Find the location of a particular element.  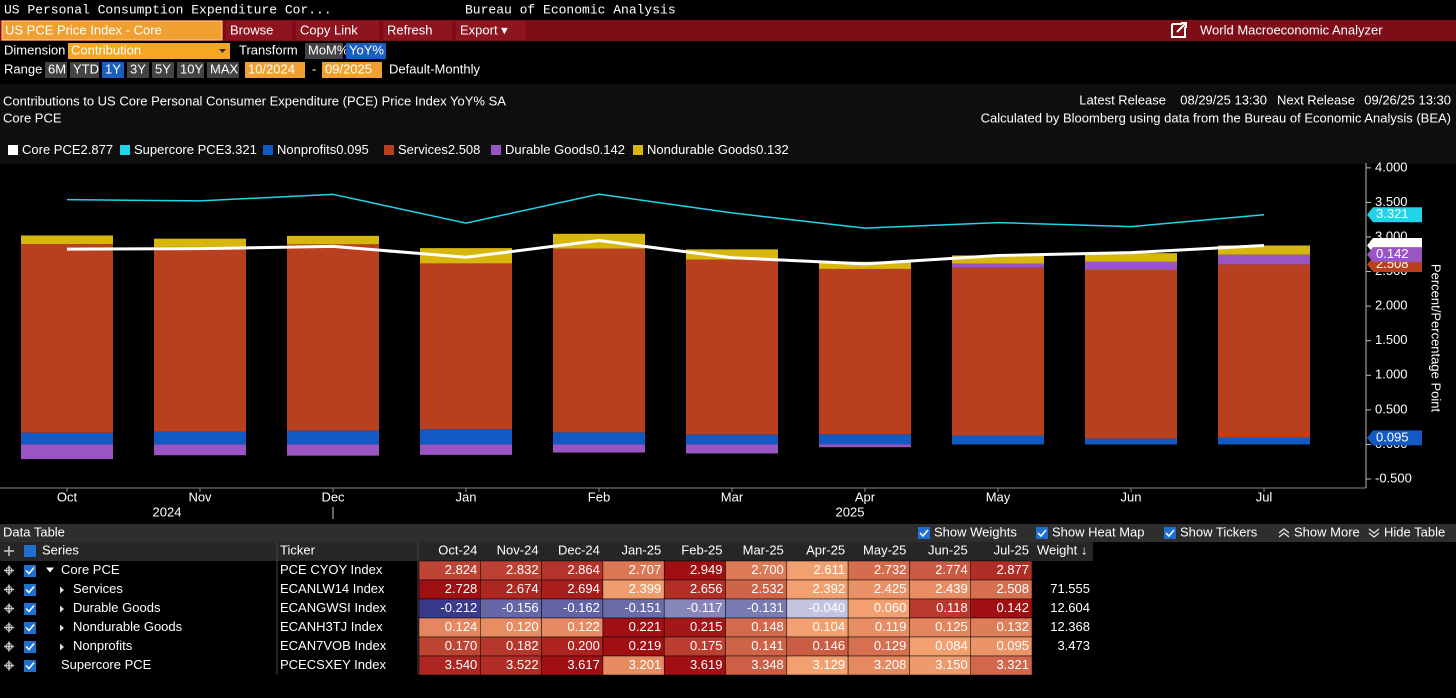

table-option: Show Heat Map is located at coordinates (1098, 531).